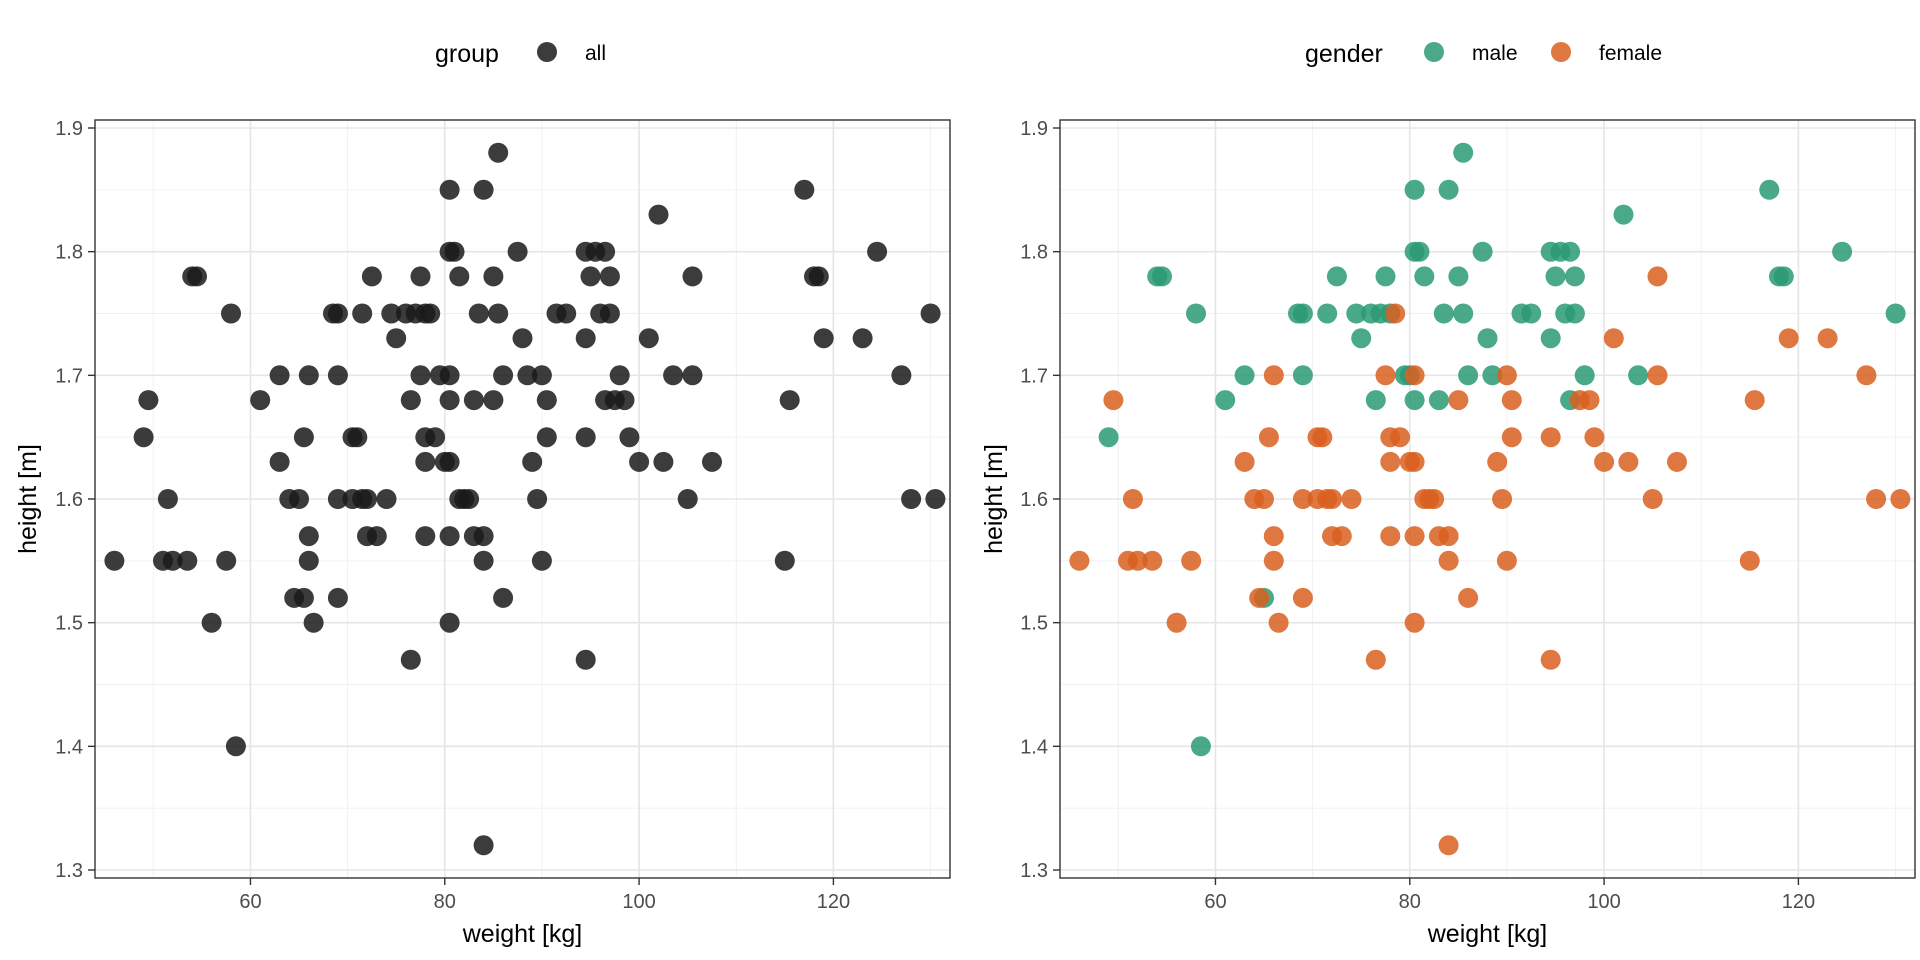 This screenshot has height=960, width=1920. What do you see at coordinates (69, 871) in the screenshot?
I see `y-tick-label: 1.3` at bounding box center [69, 871].